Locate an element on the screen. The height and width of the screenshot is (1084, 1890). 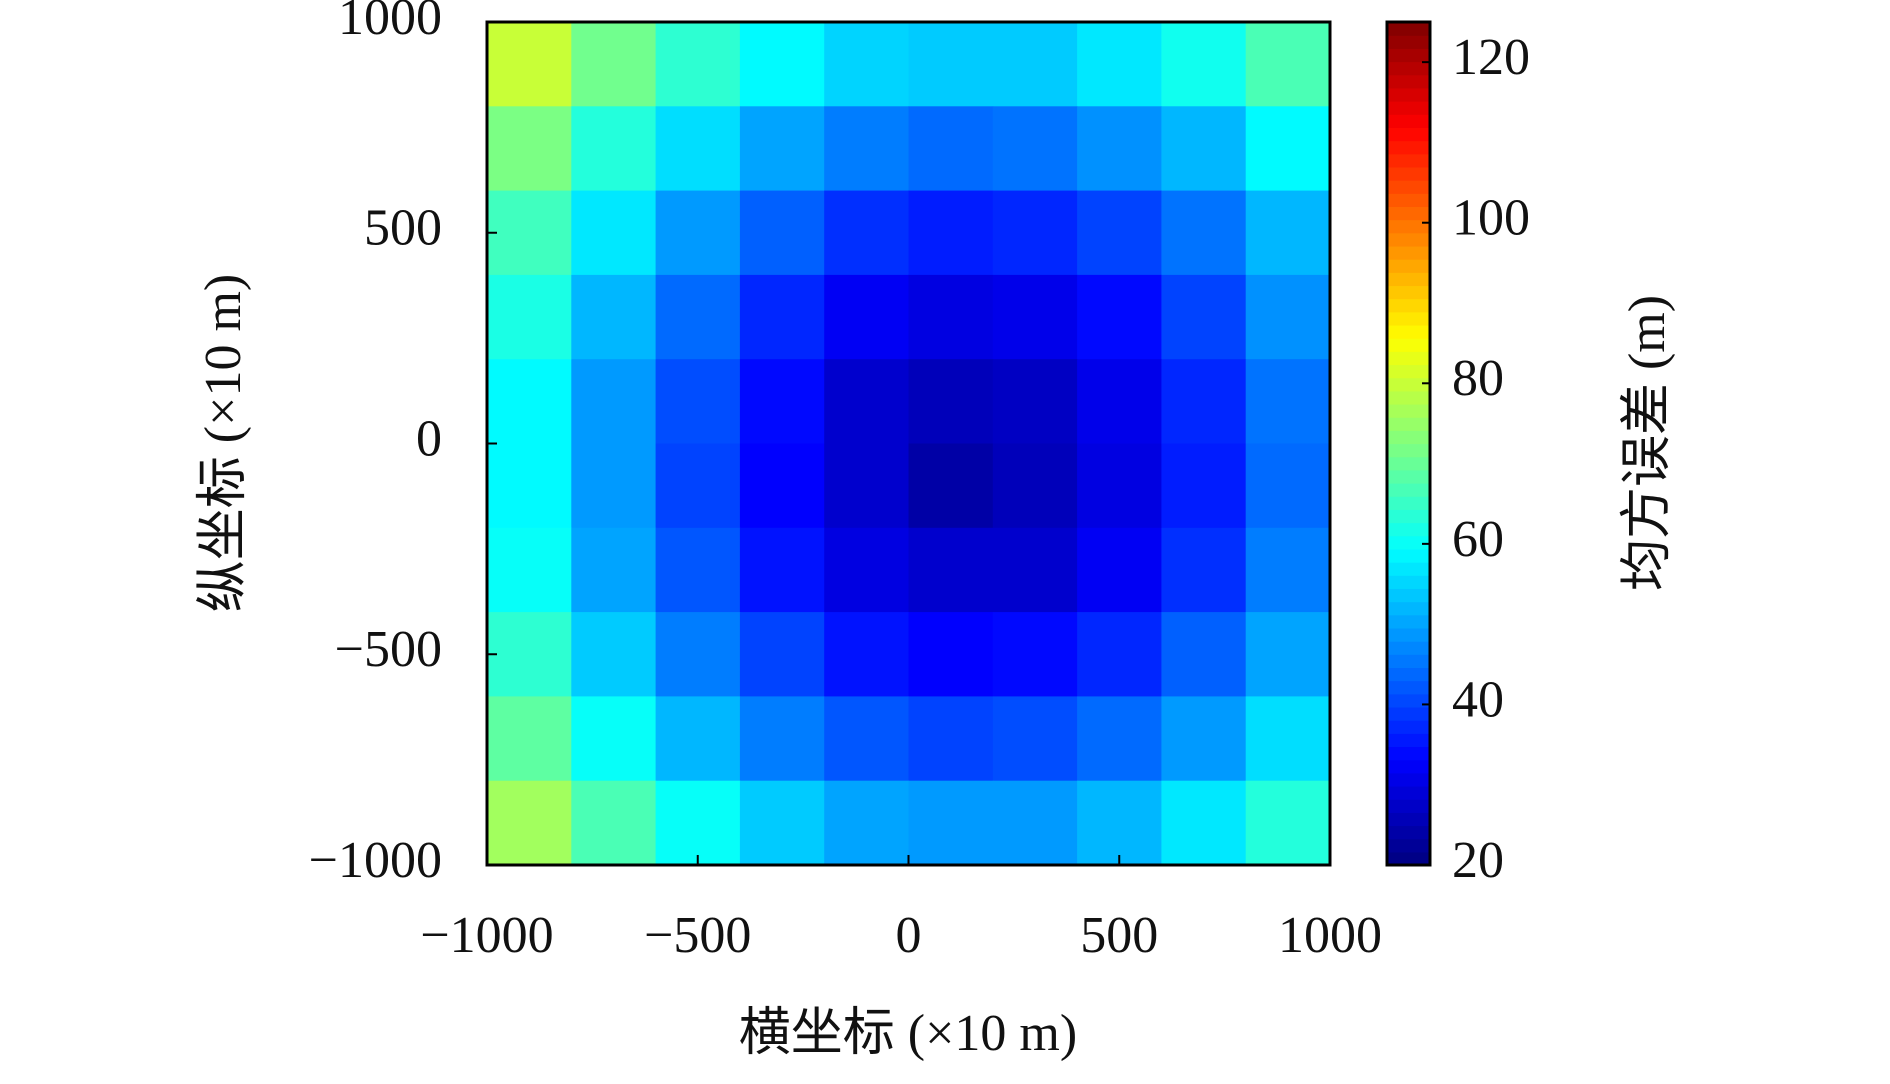
x-tick-label: −500 is located at coordinates (697, 935).